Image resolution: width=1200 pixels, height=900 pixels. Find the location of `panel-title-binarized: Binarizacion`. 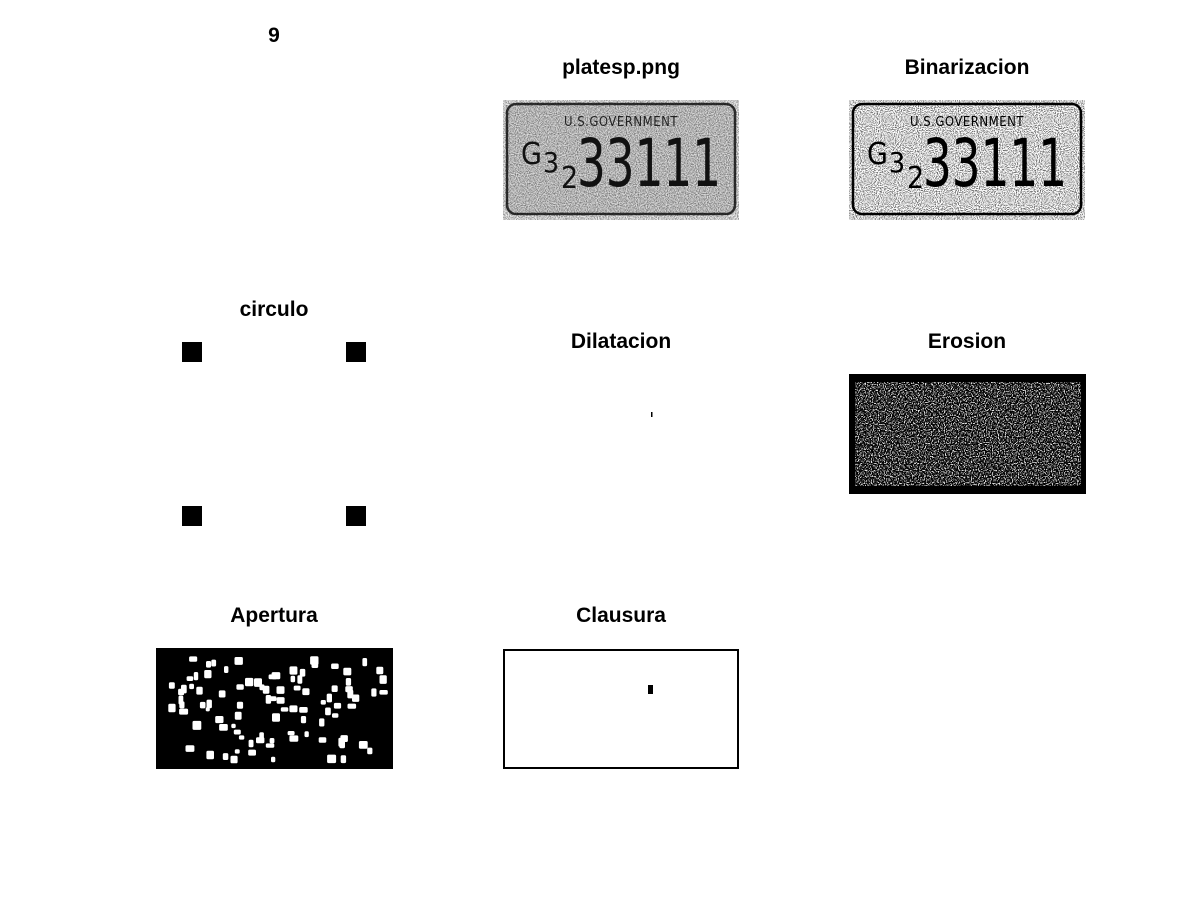

panel-title-binarized: Binarizacion is located at coordinates (967, 67).